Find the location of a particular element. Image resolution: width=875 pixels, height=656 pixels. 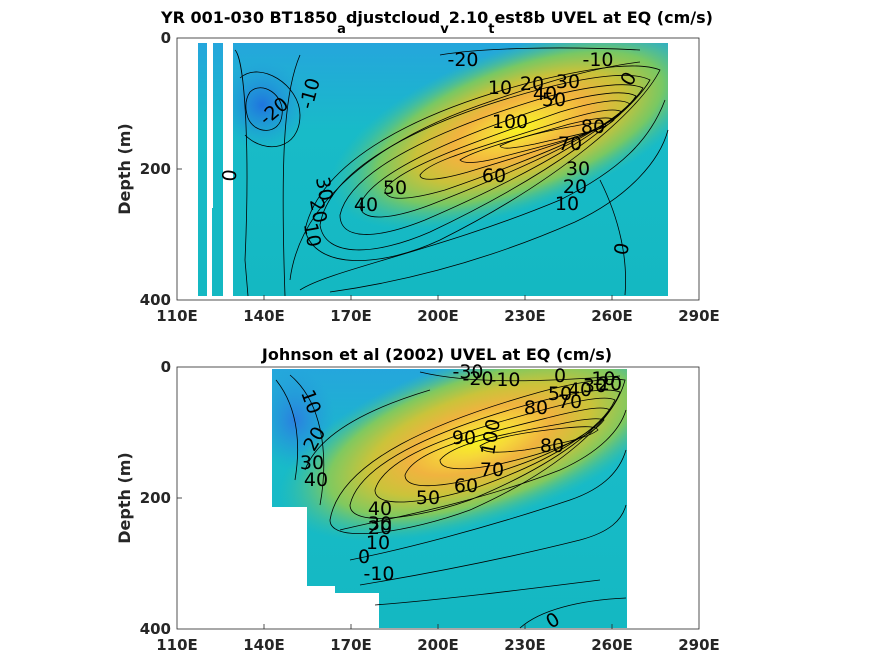

panel-1-x-ticks is located at coordinates (395, 234).